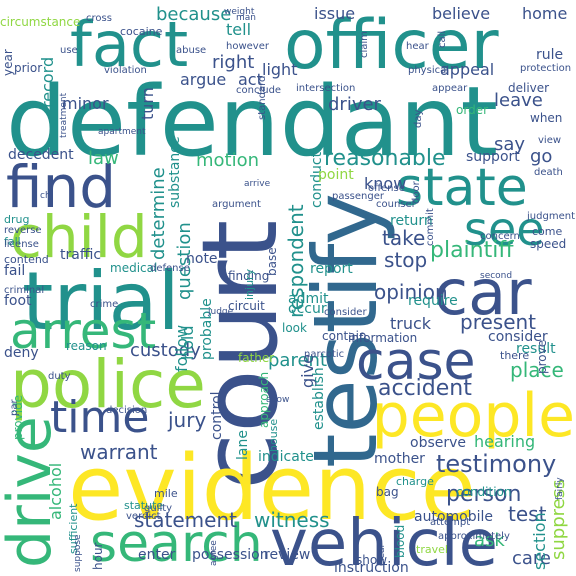  I want to click on word: decedent, so click(41, 155).